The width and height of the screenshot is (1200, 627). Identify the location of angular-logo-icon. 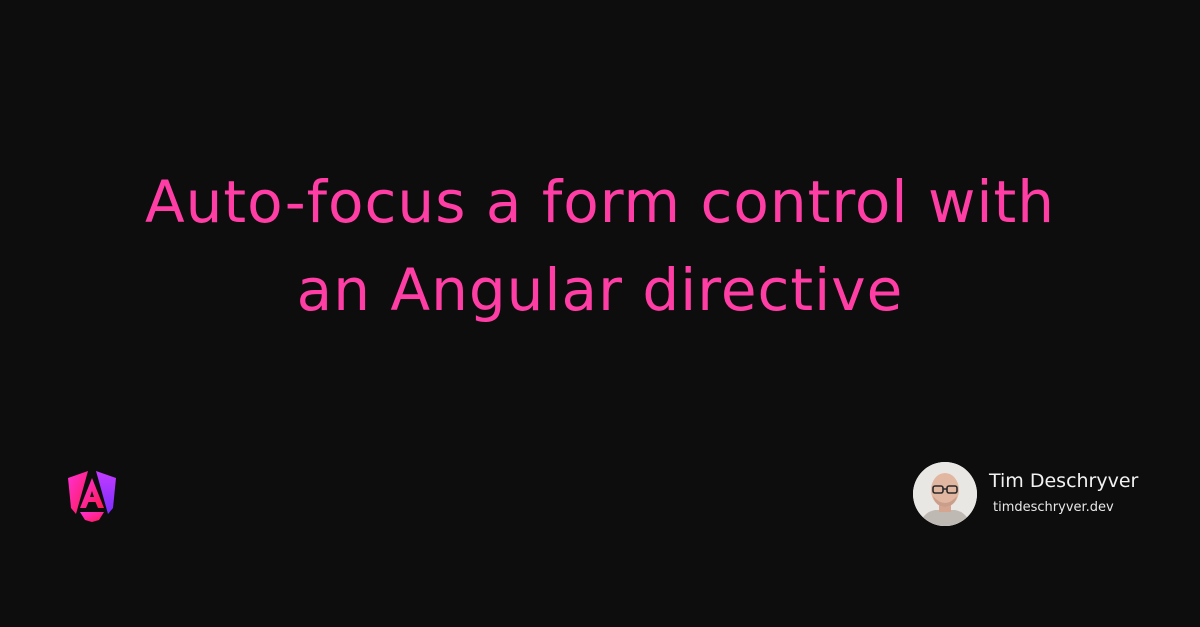
(92, 495).